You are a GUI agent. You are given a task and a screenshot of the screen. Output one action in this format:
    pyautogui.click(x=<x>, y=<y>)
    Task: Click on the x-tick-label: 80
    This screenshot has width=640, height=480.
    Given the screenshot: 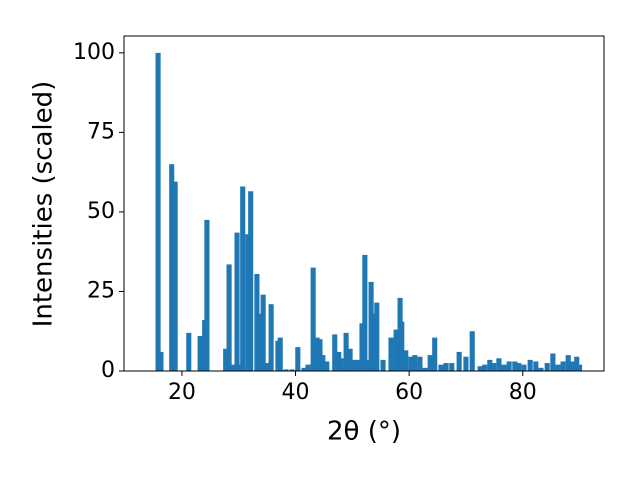 What is the action you would take?
    pyautogui.click(x=523, y=392)
    